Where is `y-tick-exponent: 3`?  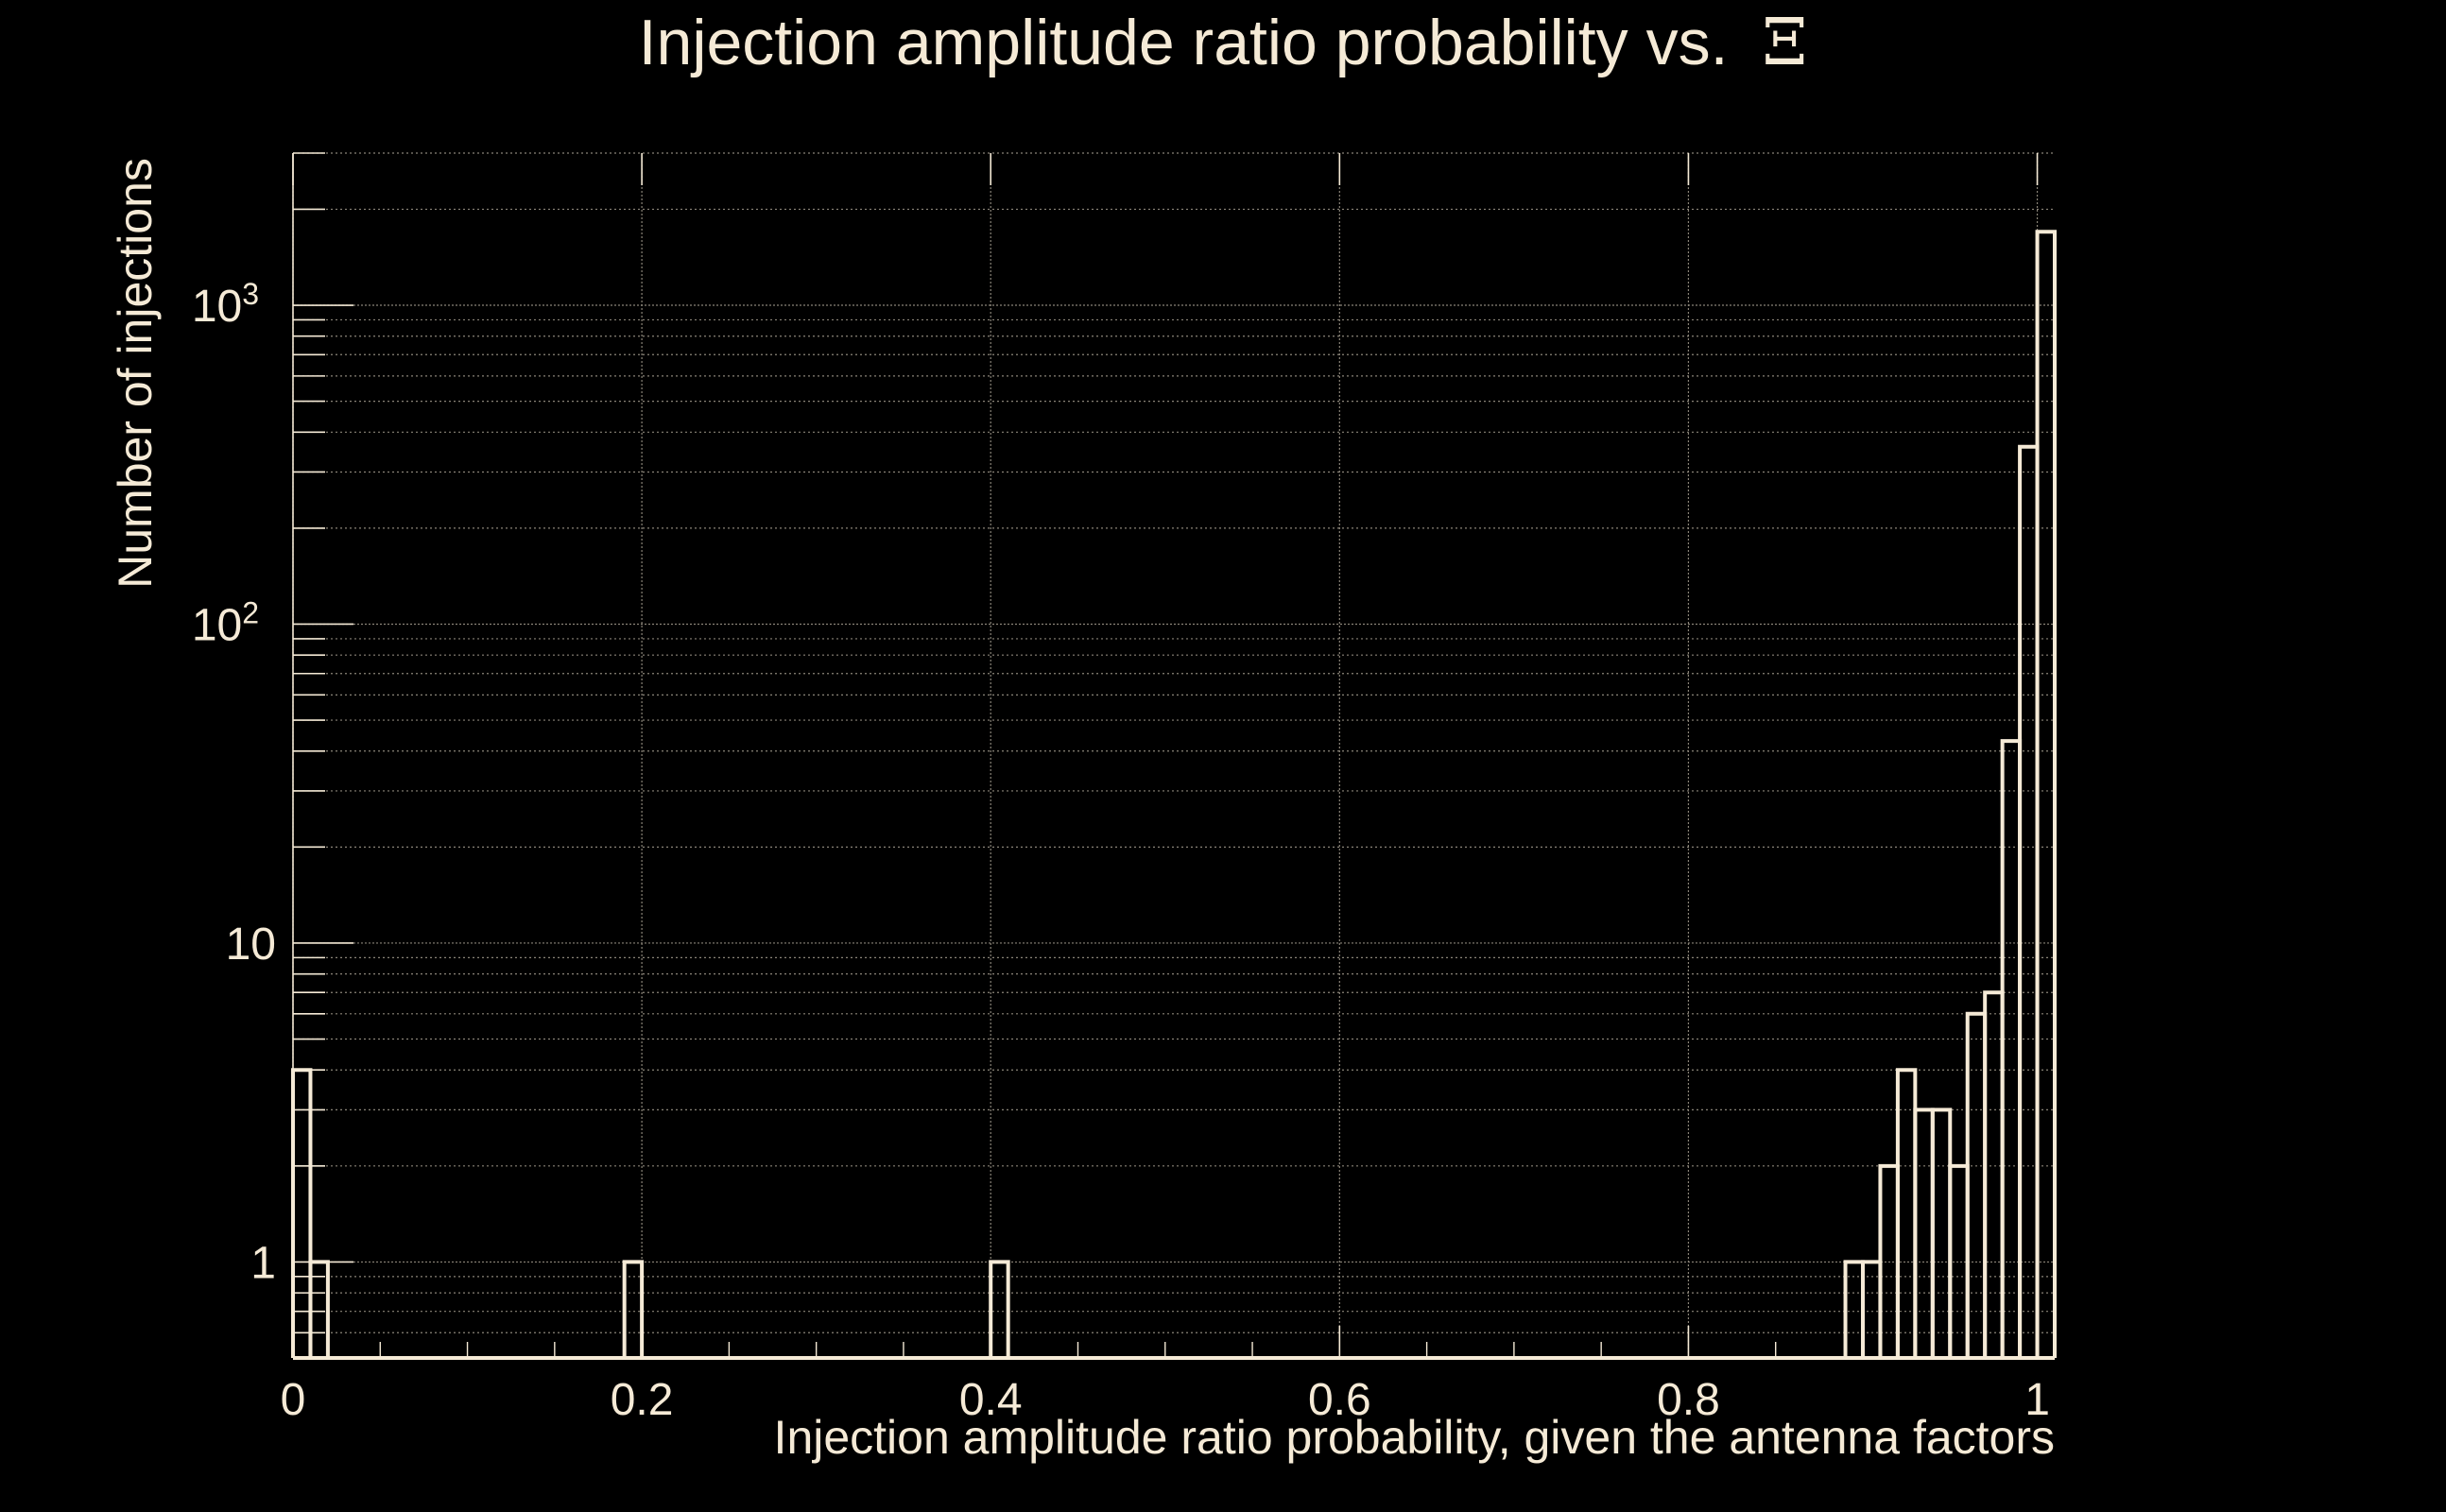
y-tick-exponent: 3 is located at coordinates (251, 294).